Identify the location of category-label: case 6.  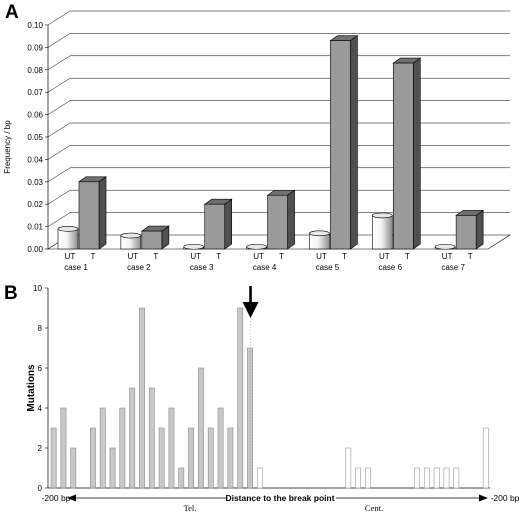
(390, 267).